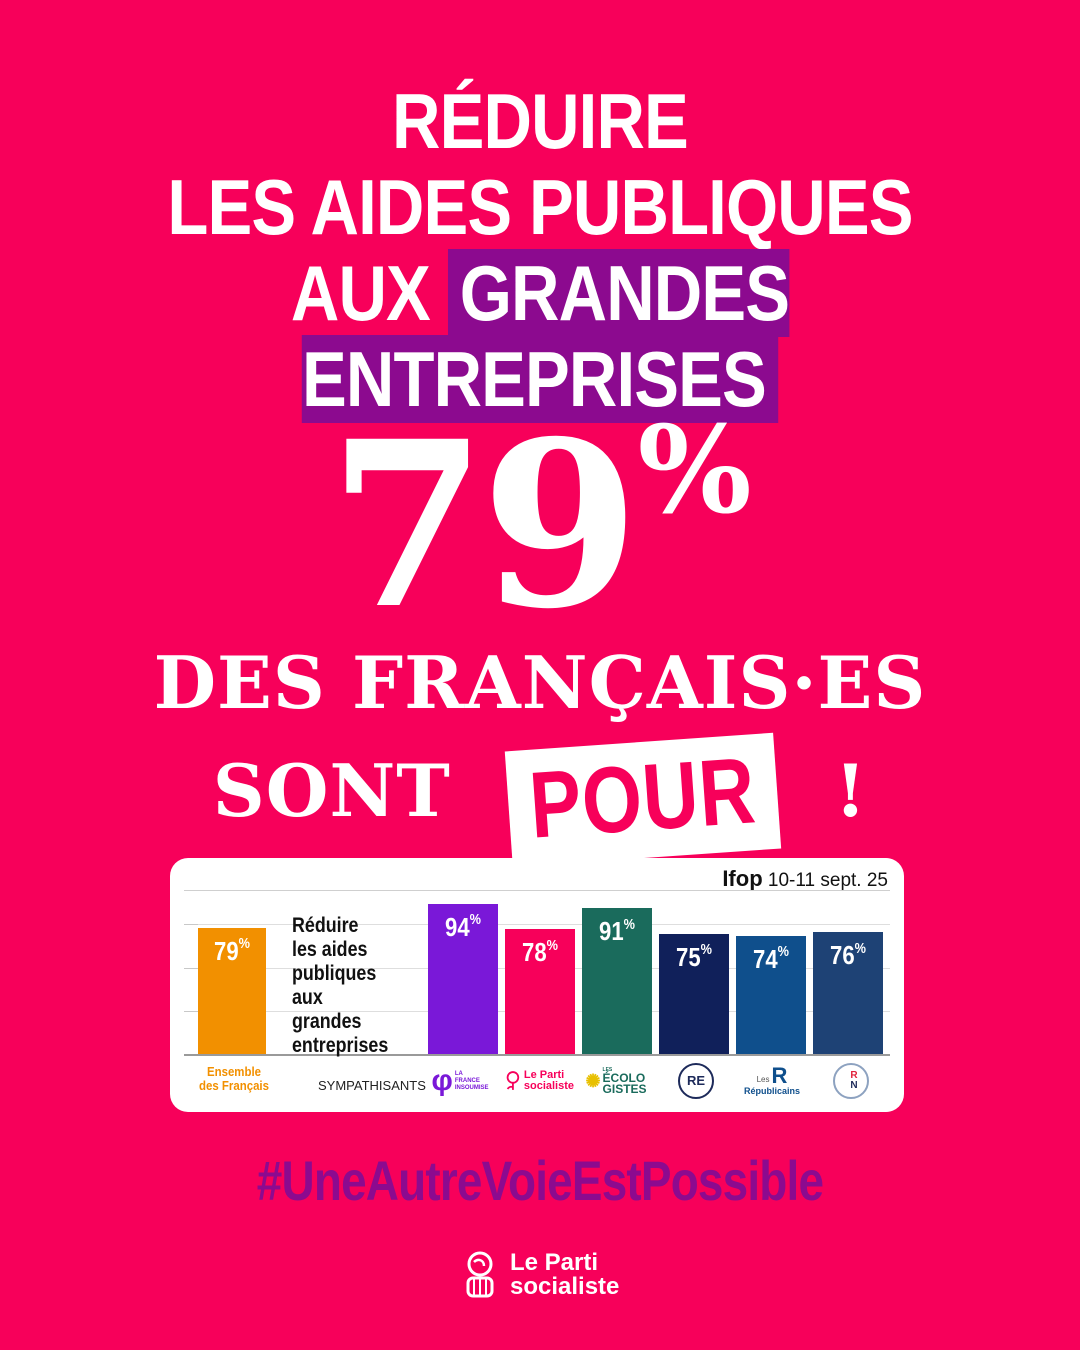  What do you see at coordinates (232, 990) in the screenshot?
I see `bar-ensemble: 79%` at bounding box center [232, 990].